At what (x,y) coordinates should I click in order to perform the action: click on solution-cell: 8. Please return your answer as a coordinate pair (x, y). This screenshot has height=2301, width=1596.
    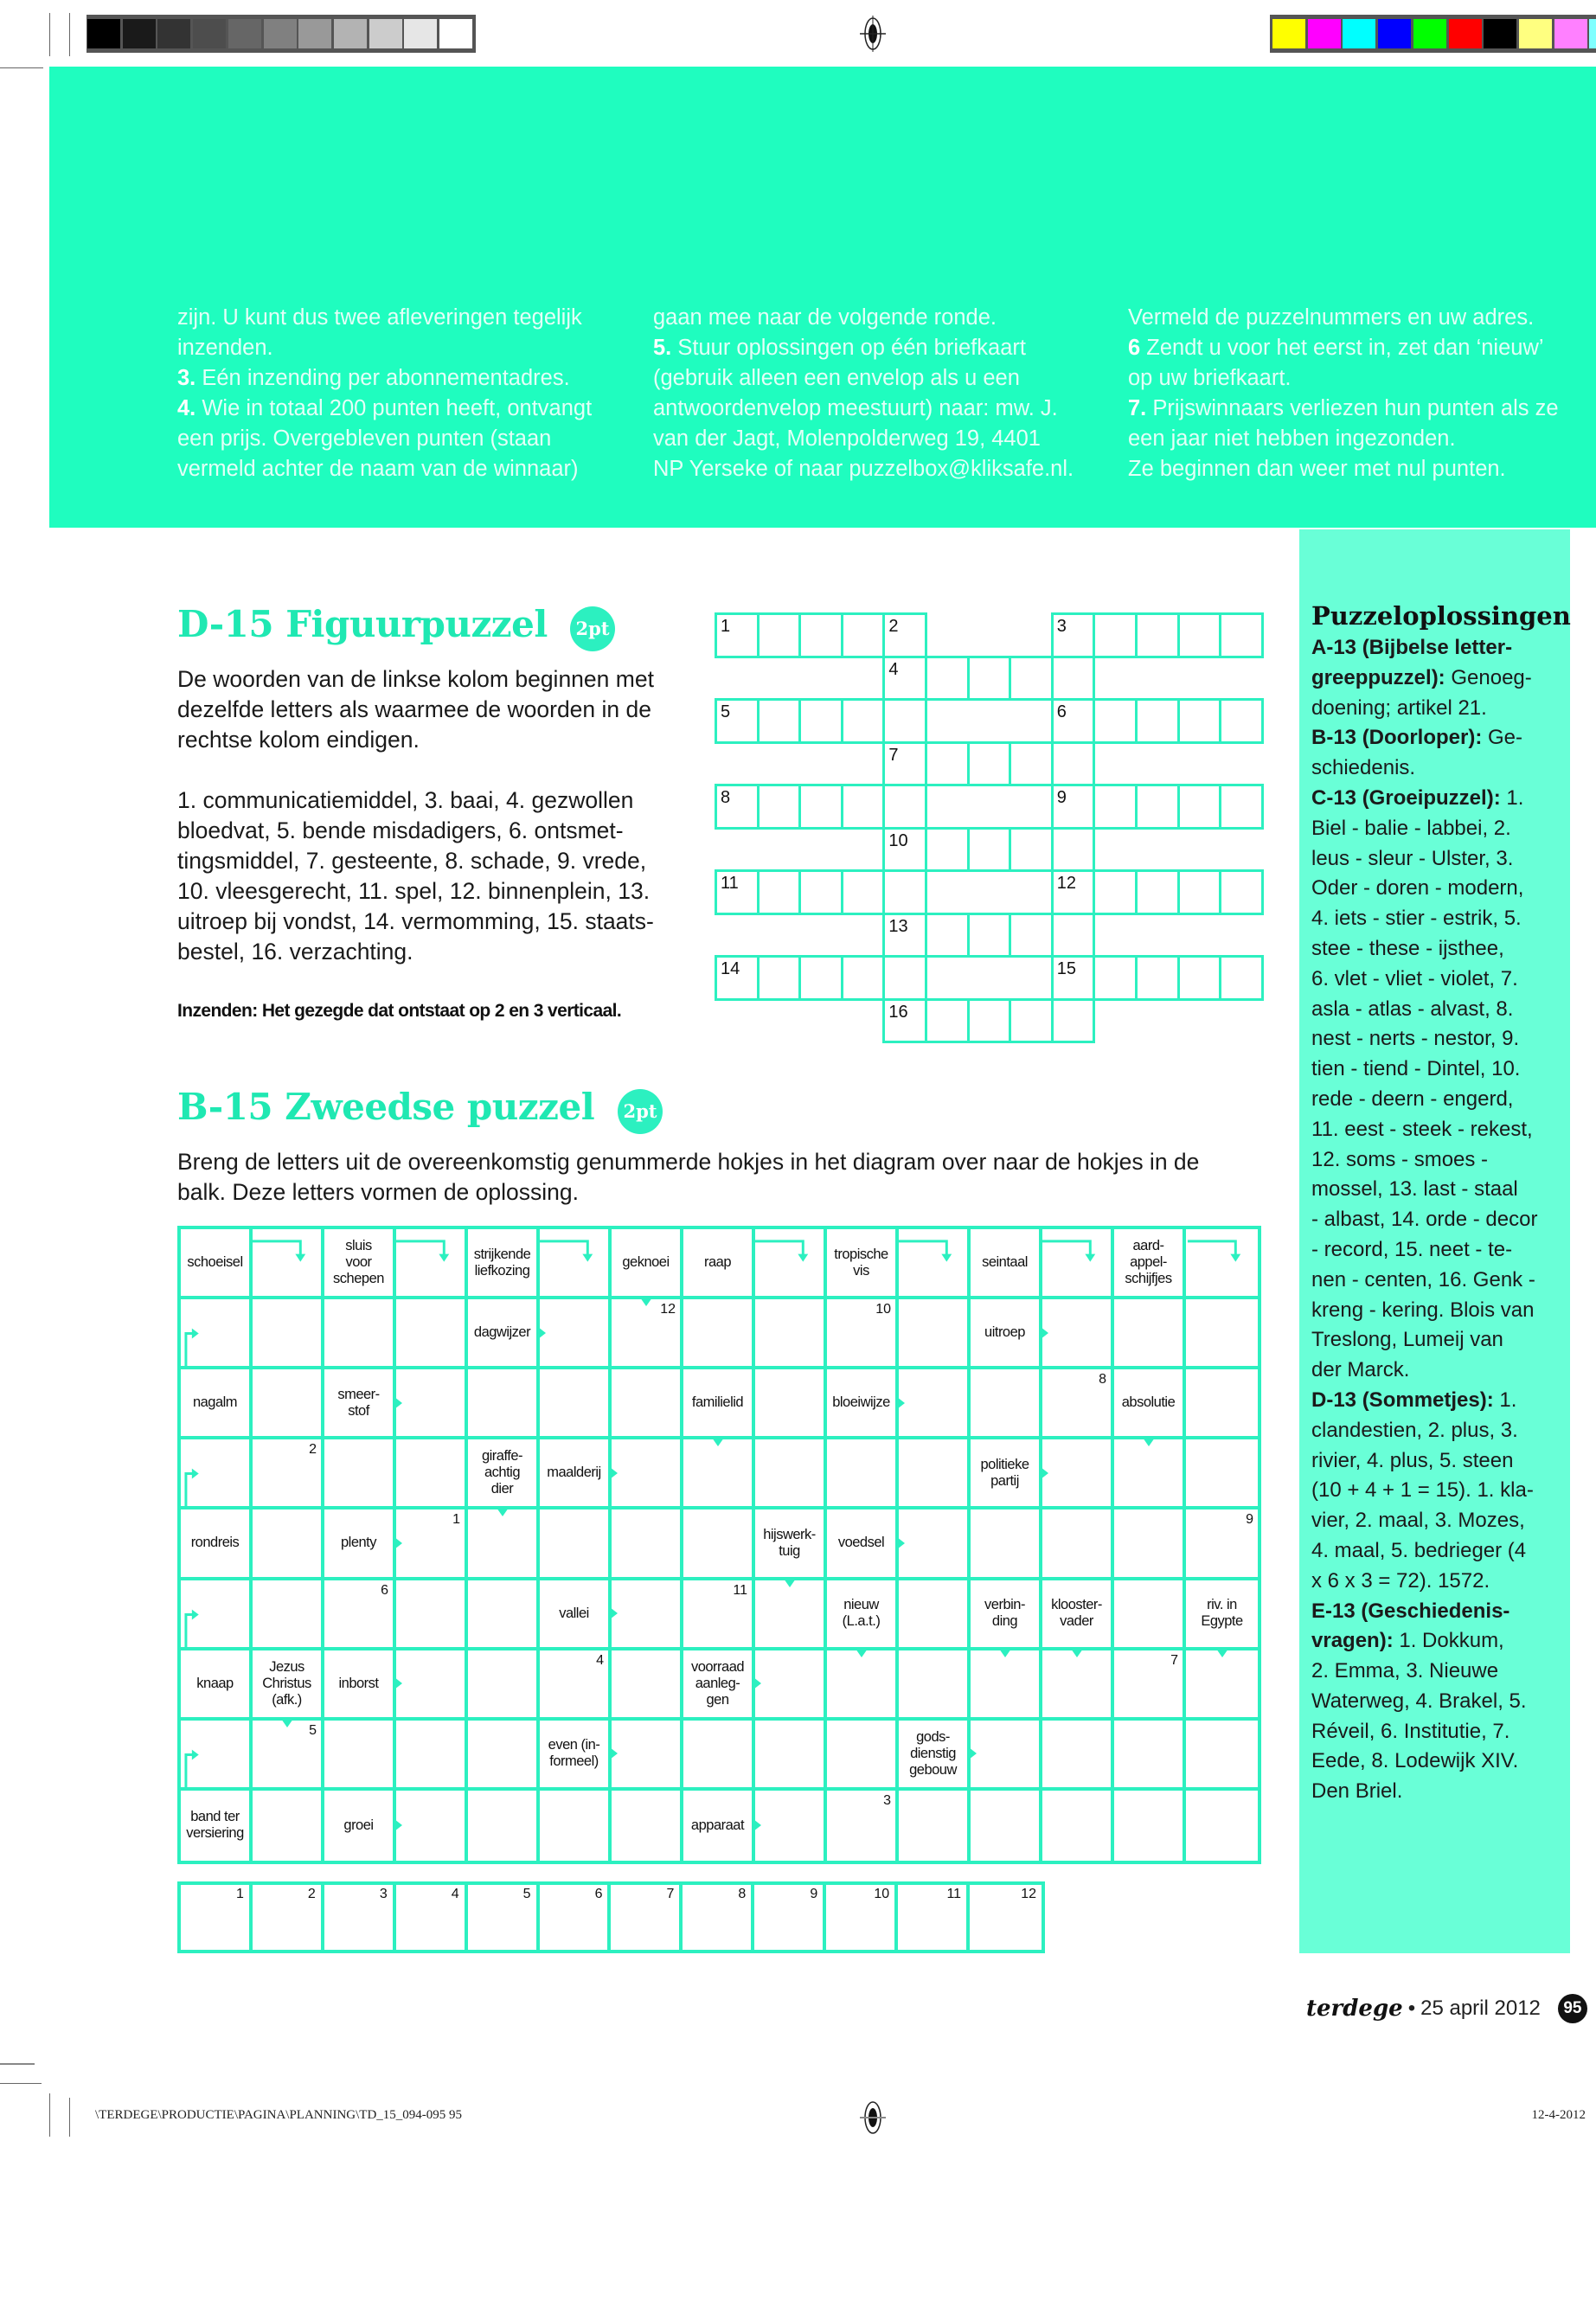
    Looking at the image, I should click on (719, 1918).